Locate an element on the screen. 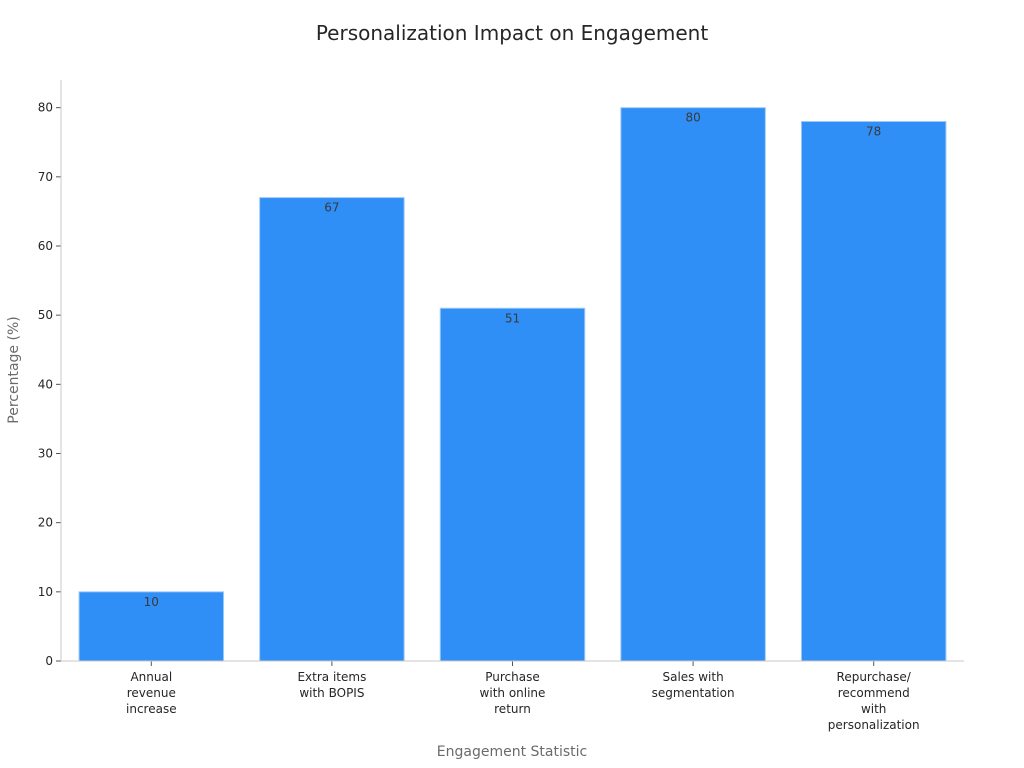 The width and height of the screenshot is (1024, 768). chart-title: Personalization Impact on Engagement is located at coordinates (512, 33).